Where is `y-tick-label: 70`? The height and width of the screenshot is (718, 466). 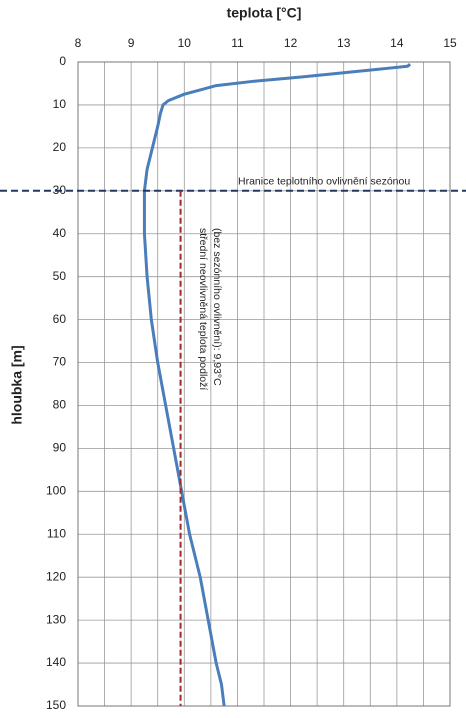
y-tick-label: 70 is located at coordinates (60, 362).